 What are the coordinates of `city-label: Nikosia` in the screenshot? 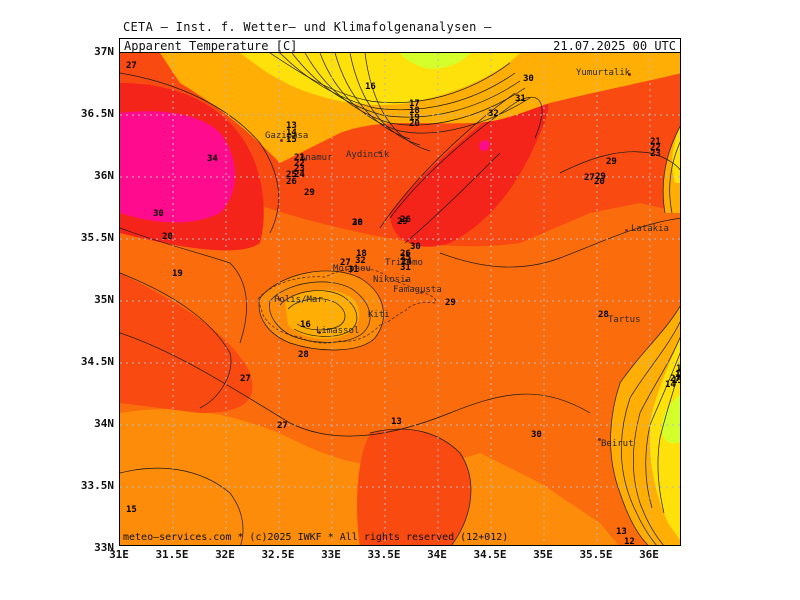 It's located at (392, 280).